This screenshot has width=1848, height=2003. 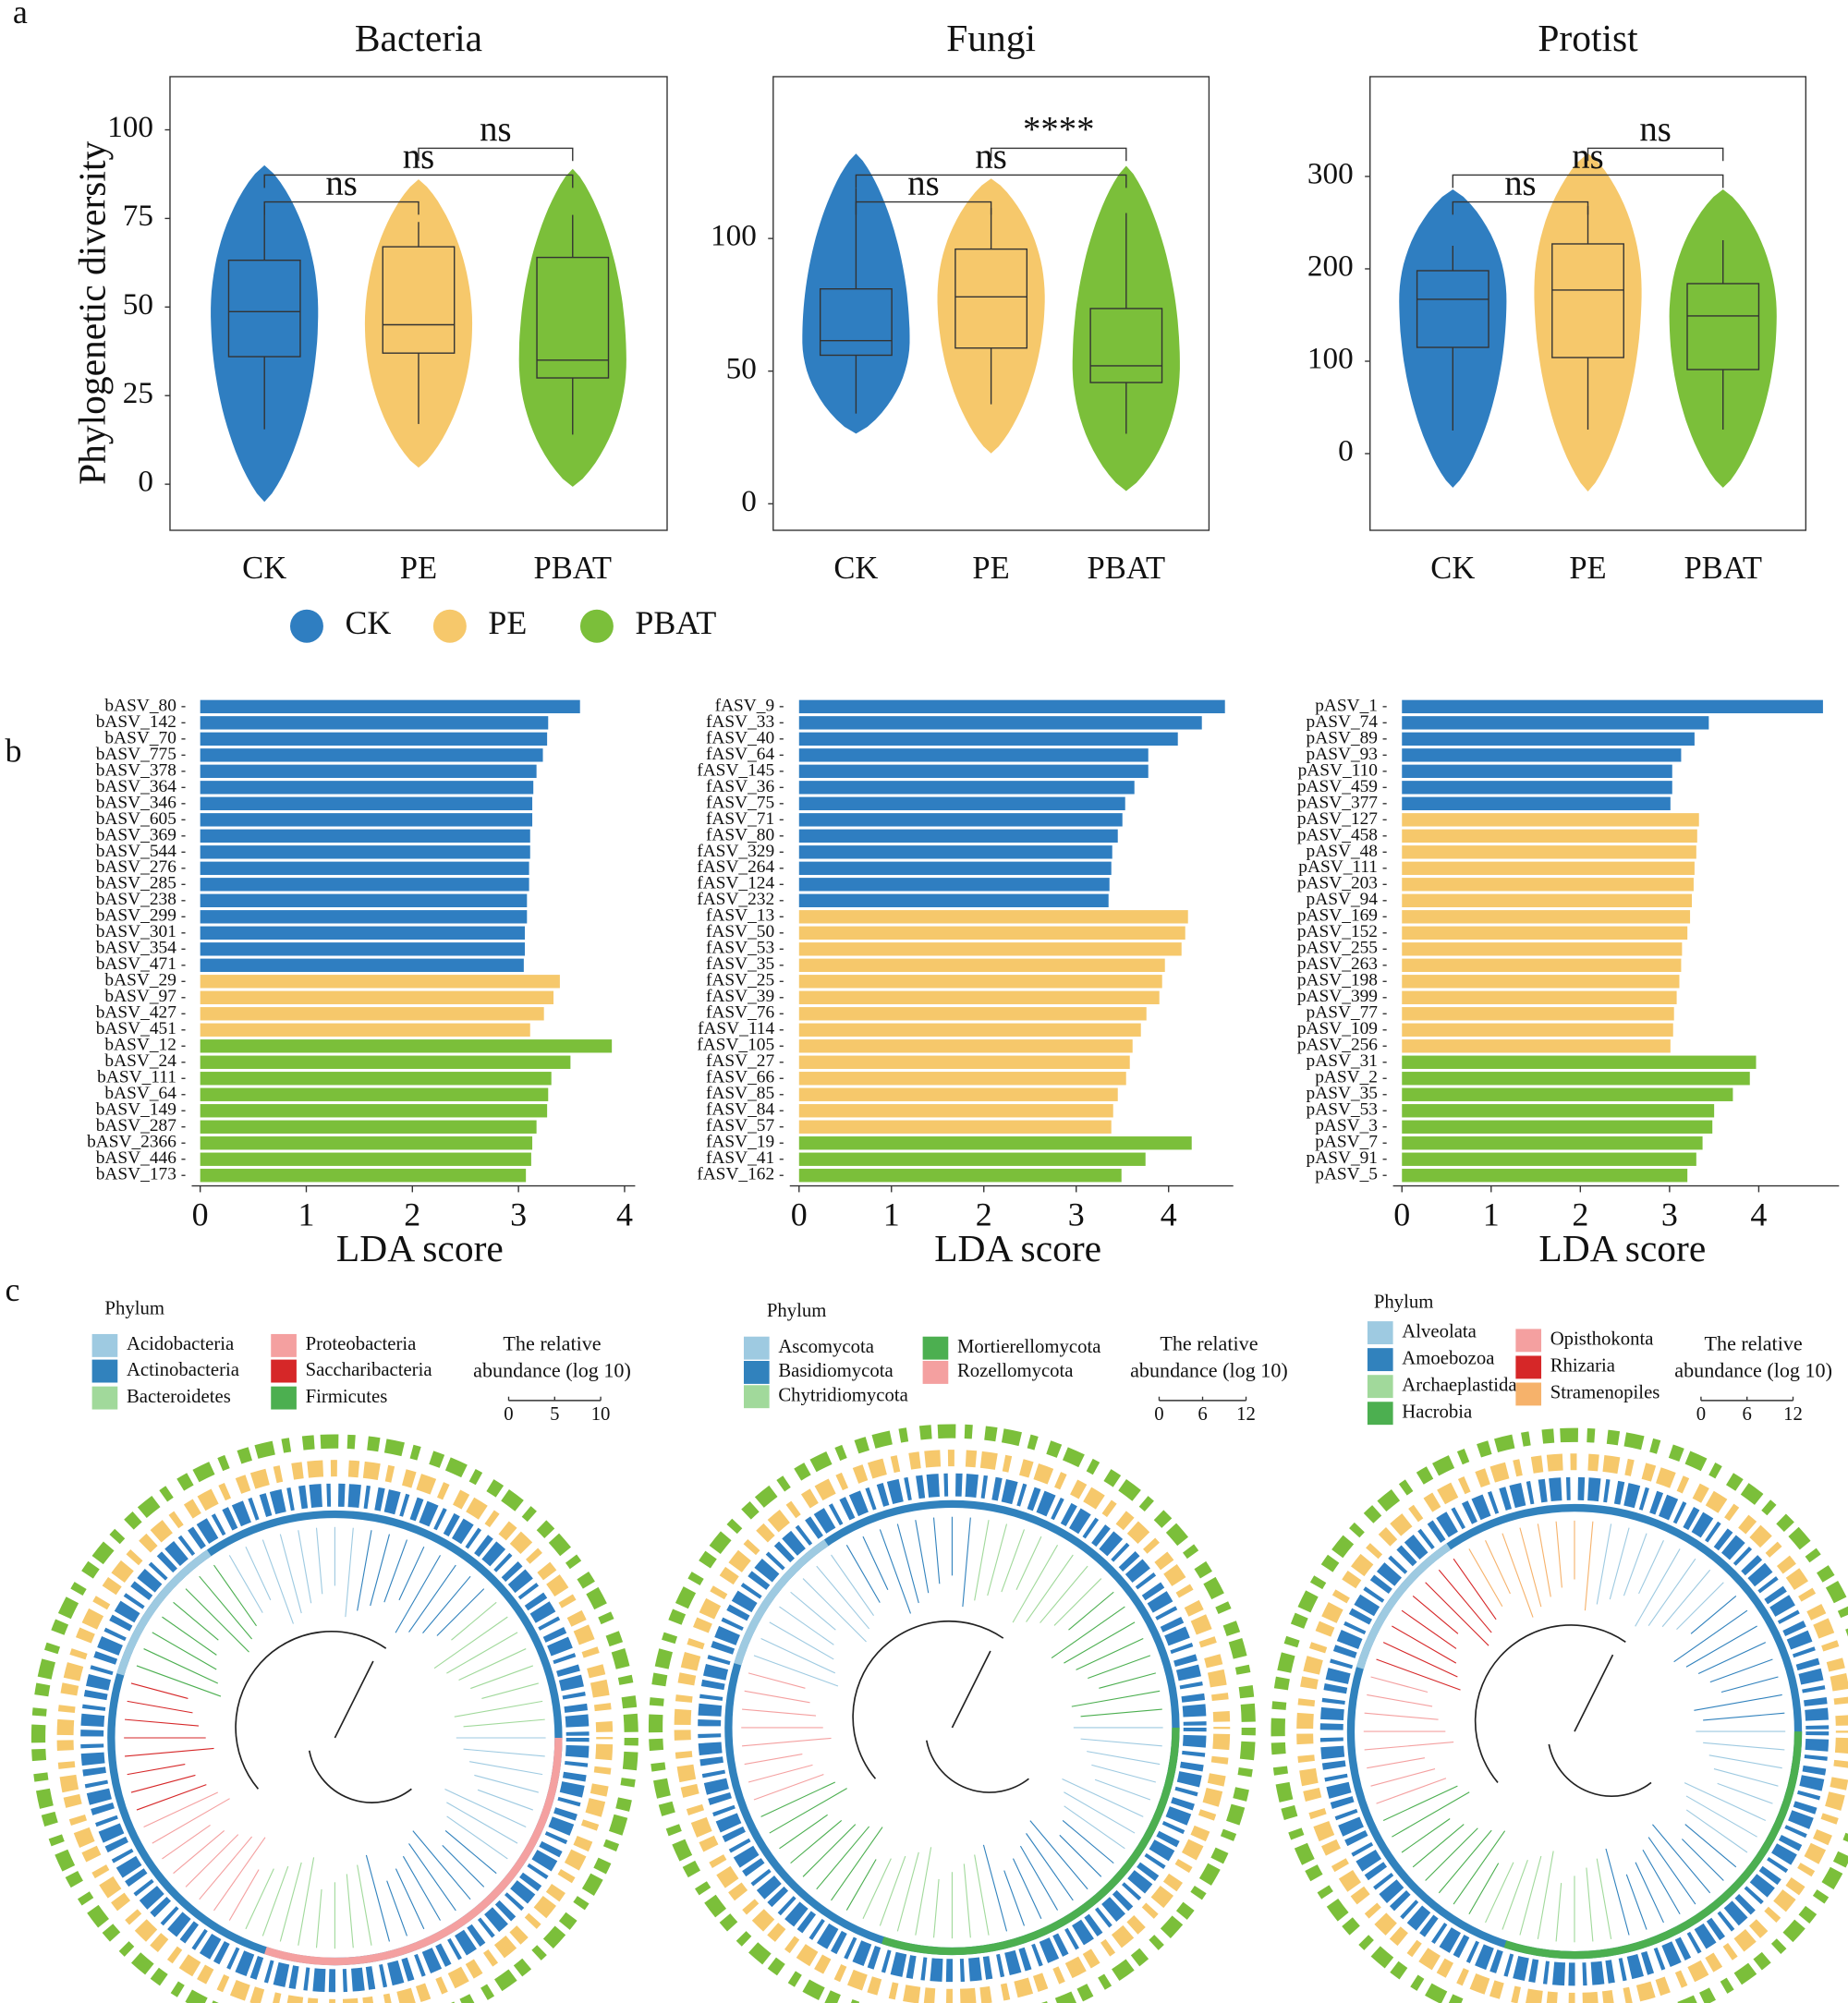 What do you see at coordinates (140, 705) in the screenshot?
I see `bar-label: bASV_80` at bounding box center [140, 705].